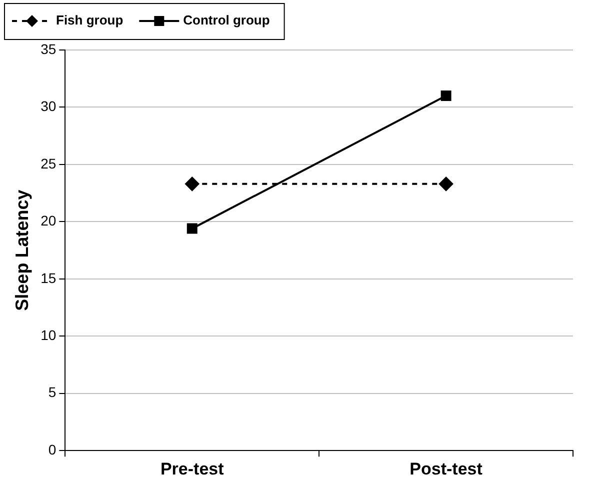  What do you see at coordinates (48, 106) in the screenshot?
I see `y-tick-label: 30` at bounding box center [48, 106].